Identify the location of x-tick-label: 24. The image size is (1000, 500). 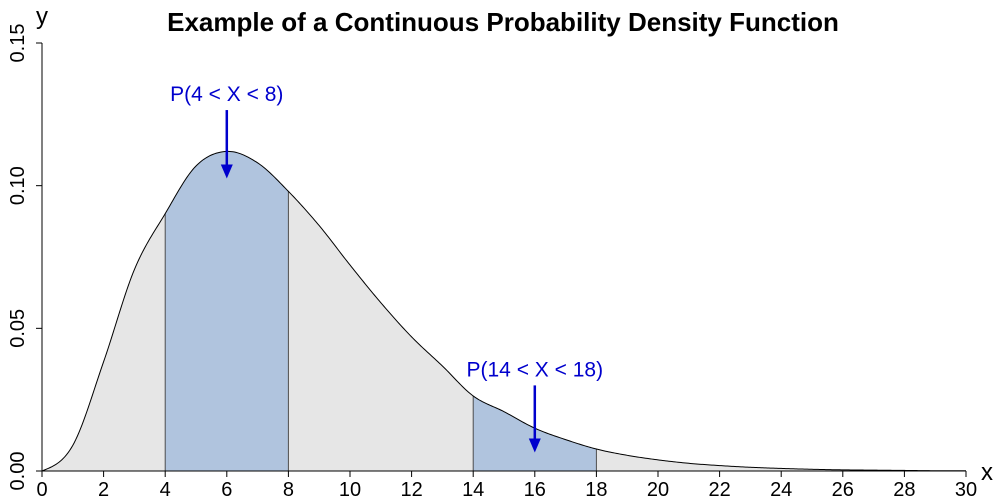
(781, 489).